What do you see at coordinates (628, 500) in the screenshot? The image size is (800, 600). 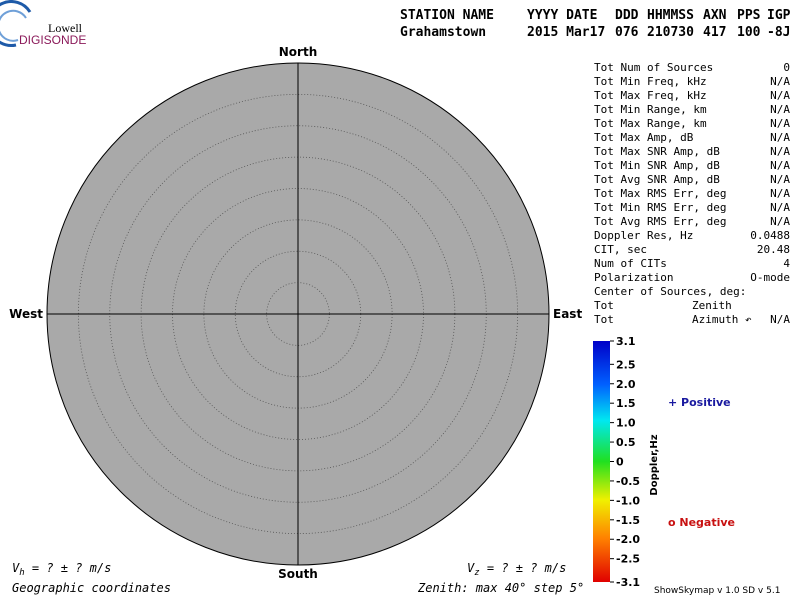 I see `colorbar-tick-label: -1.0` at bounding box center [628, 500].